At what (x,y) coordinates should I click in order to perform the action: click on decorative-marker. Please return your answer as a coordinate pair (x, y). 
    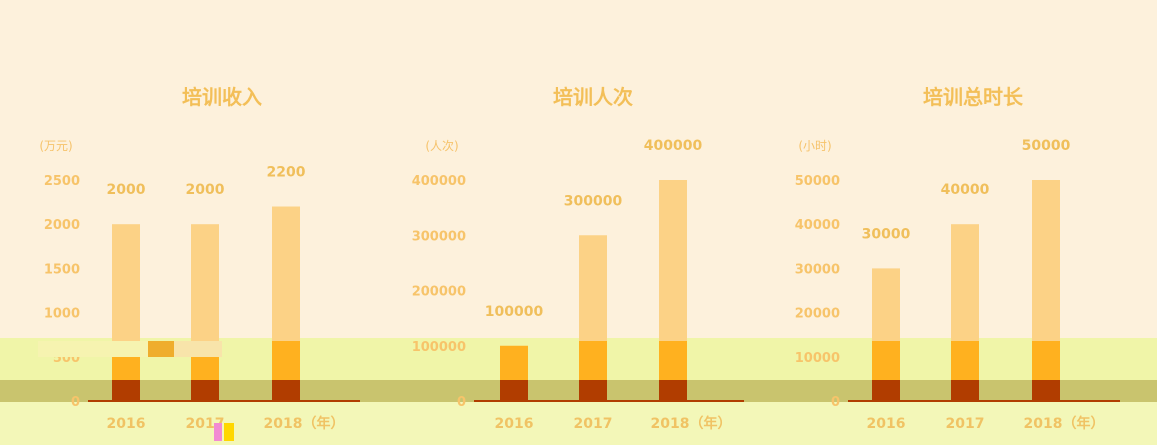
    Looking at the image, I should click on (225, 432).